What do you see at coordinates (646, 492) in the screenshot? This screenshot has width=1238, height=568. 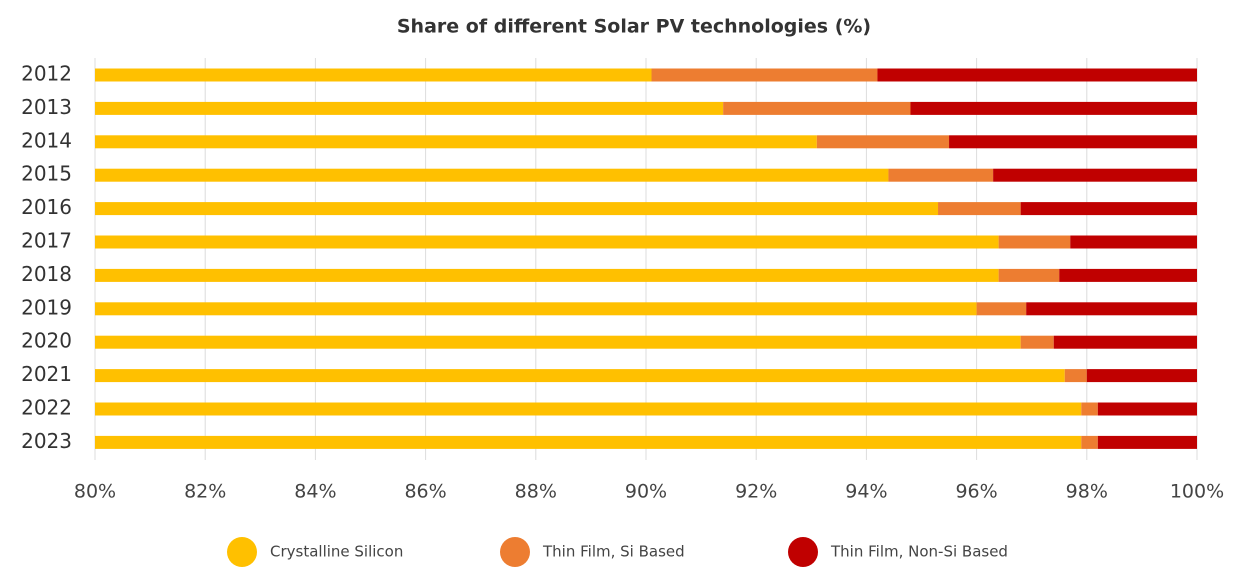 I see `x-tick-label: 90%` at bounding box center [646, 492].